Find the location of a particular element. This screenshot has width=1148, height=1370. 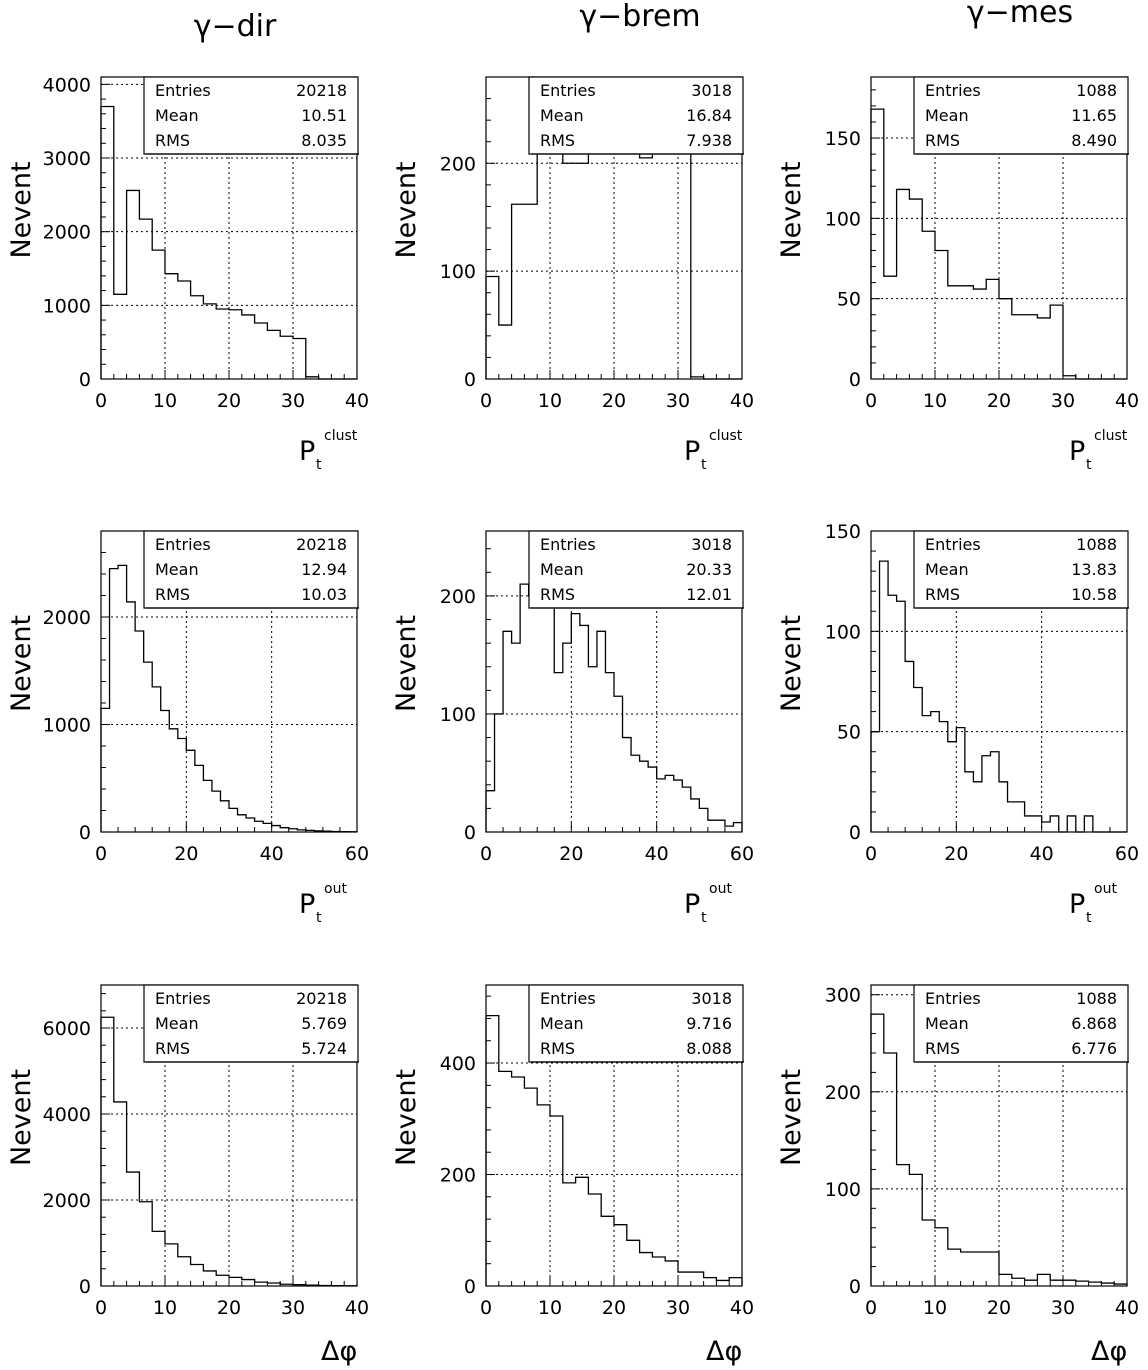

stats-value: 9.716 is located at coordinates (709, 1023).